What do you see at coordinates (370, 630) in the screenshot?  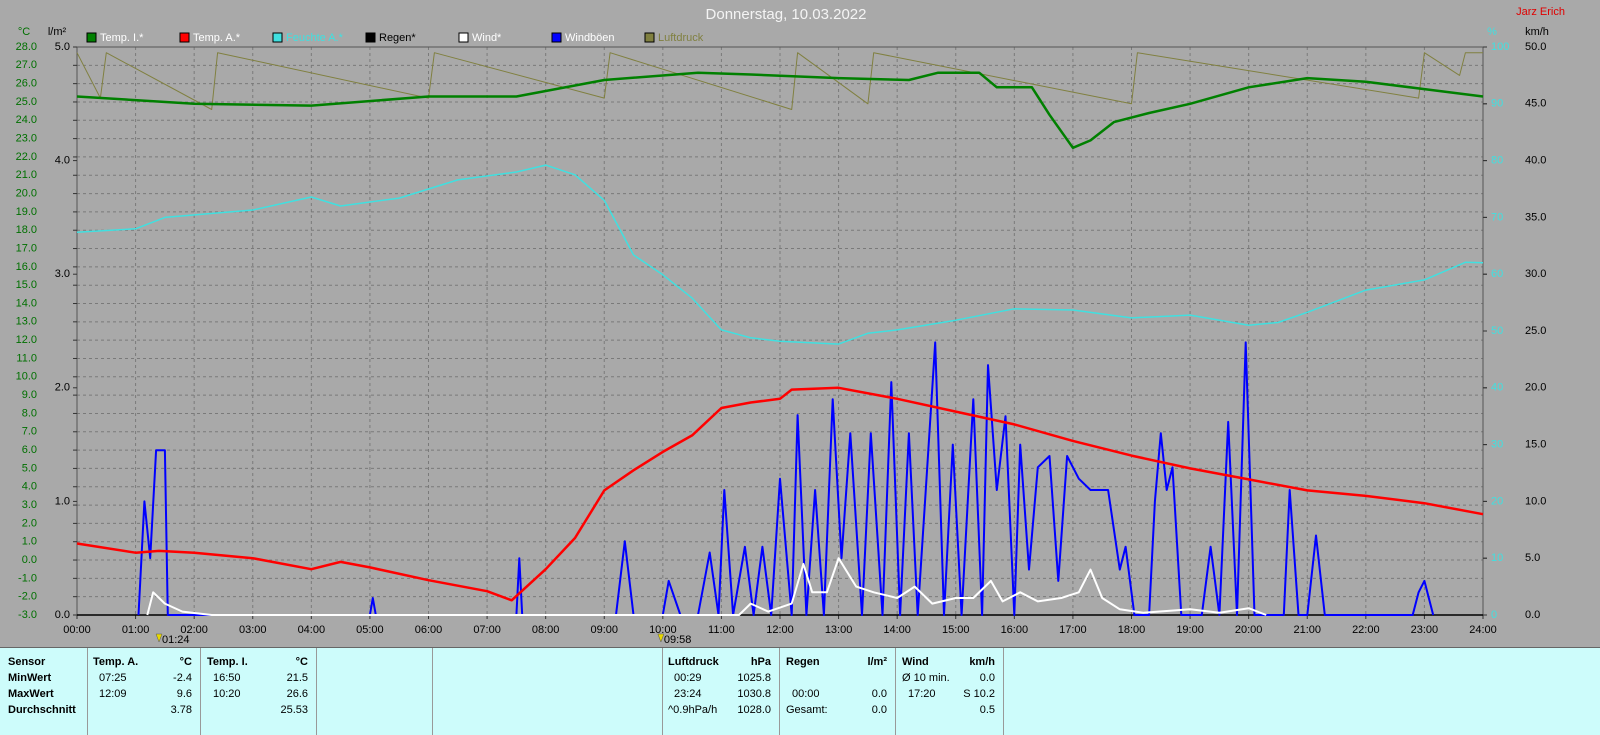 I see `x-tick-label: 05:00` at bounding box center [370, 630].